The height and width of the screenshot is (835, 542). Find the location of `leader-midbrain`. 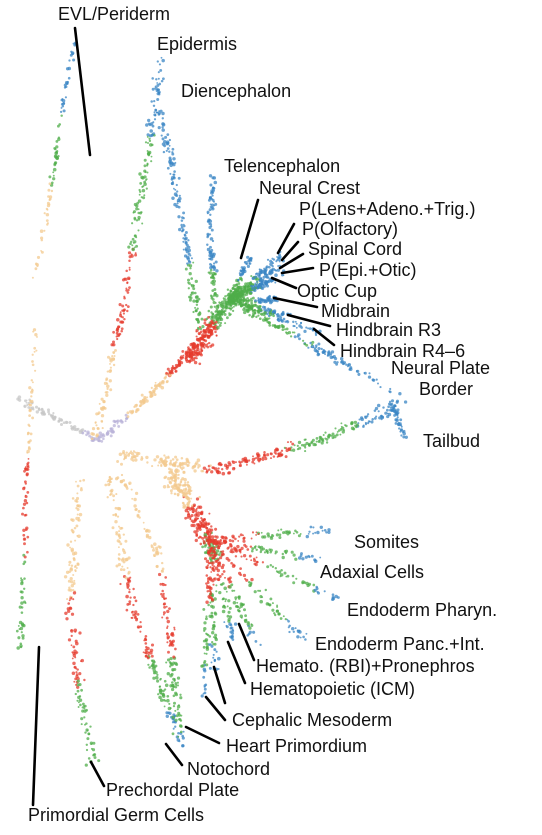

leader-midbrain is located at coordinates (295, 302).